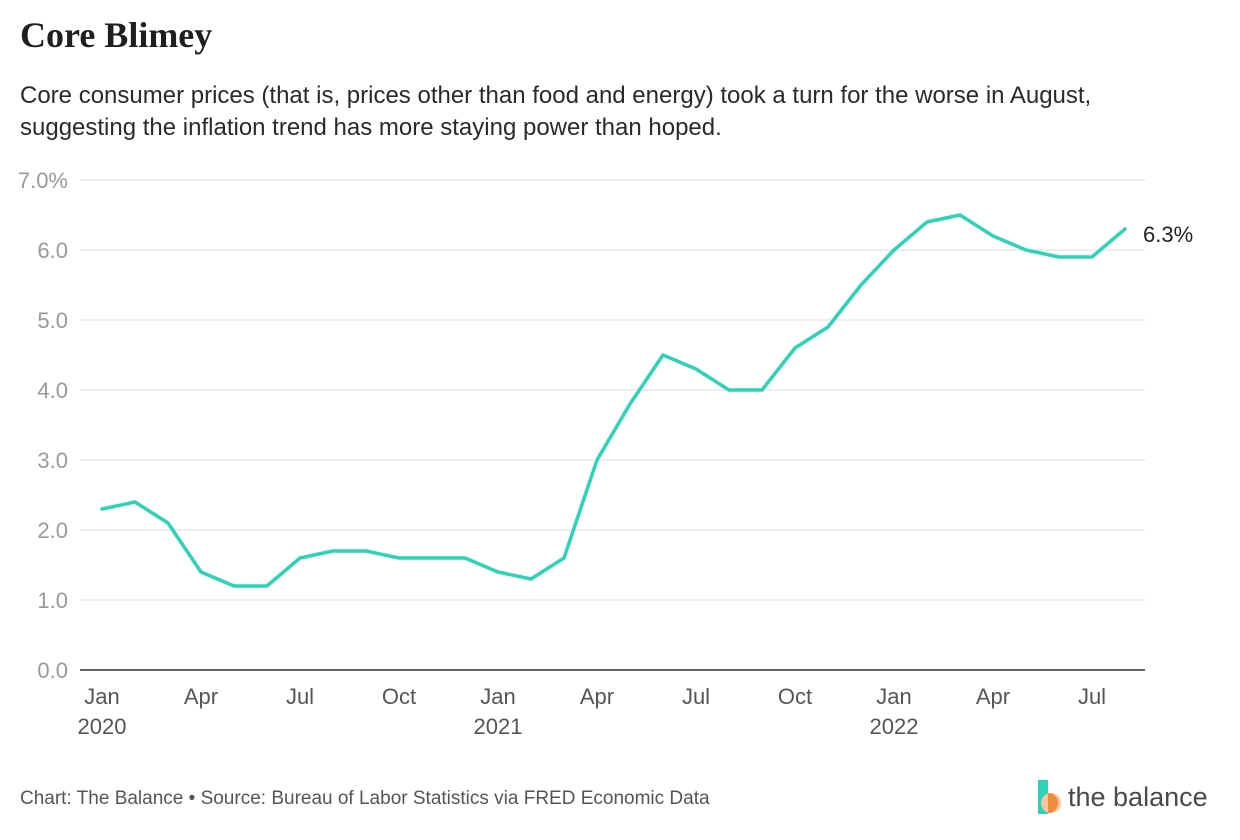 The height and width of the screenshot is (840, 1240). What do you see at coordinates (1138, 797) in the screenshot?
I see `logo-wordmark: the balance` at bounding box center [1138, 797].